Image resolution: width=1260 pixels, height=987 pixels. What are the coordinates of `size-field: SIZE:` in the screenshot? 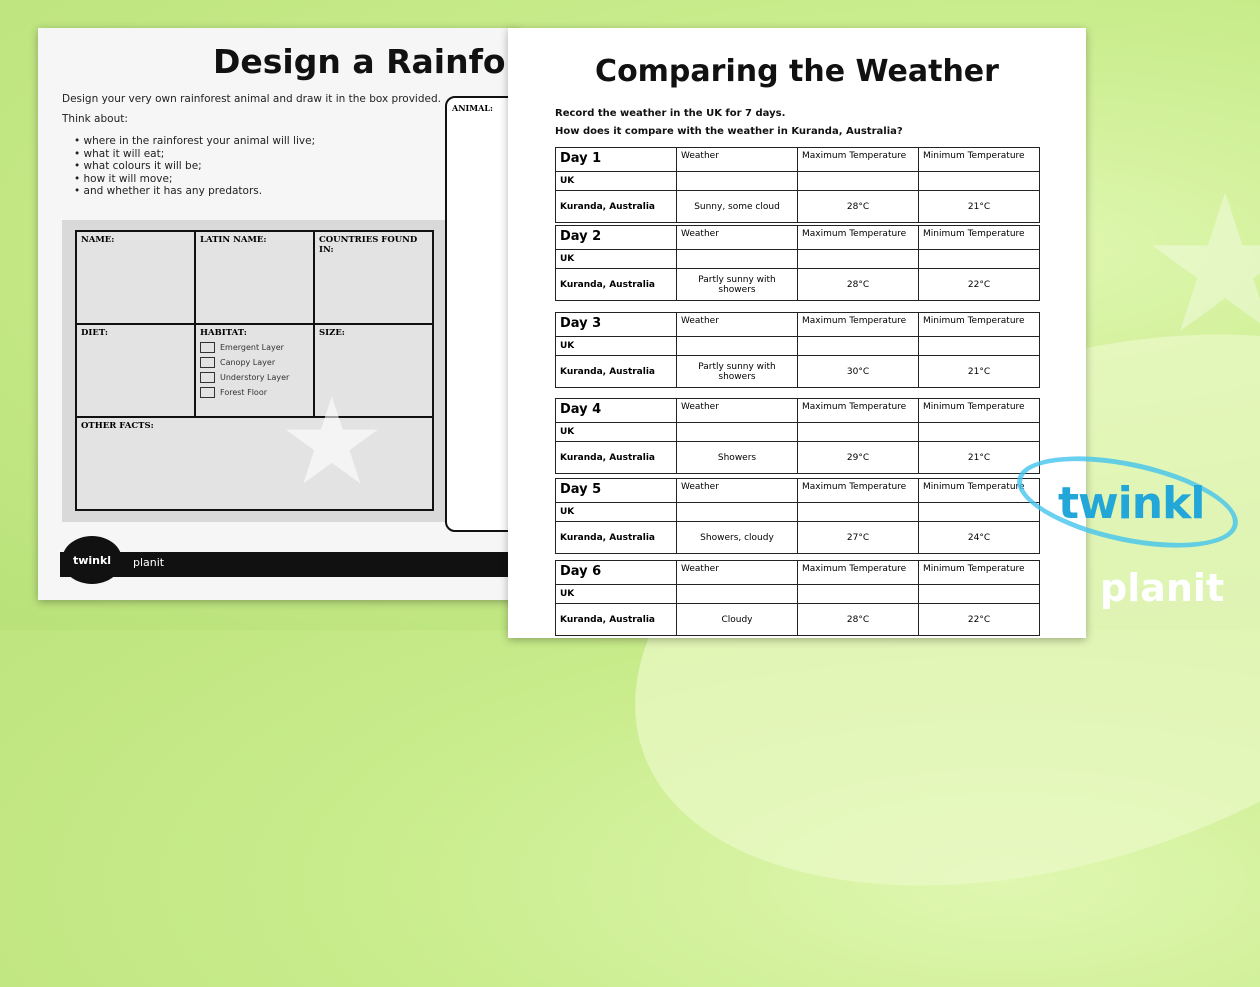 It's located at (373, 370).